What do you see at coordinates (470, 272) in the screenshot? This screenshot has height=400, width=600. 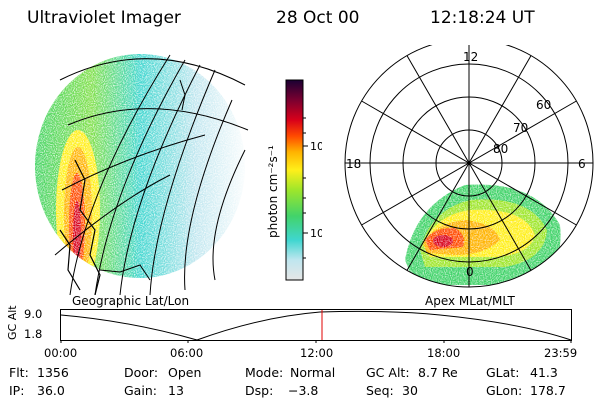 I see `mlt-label-0: 0` at bounding box center [470, 272].